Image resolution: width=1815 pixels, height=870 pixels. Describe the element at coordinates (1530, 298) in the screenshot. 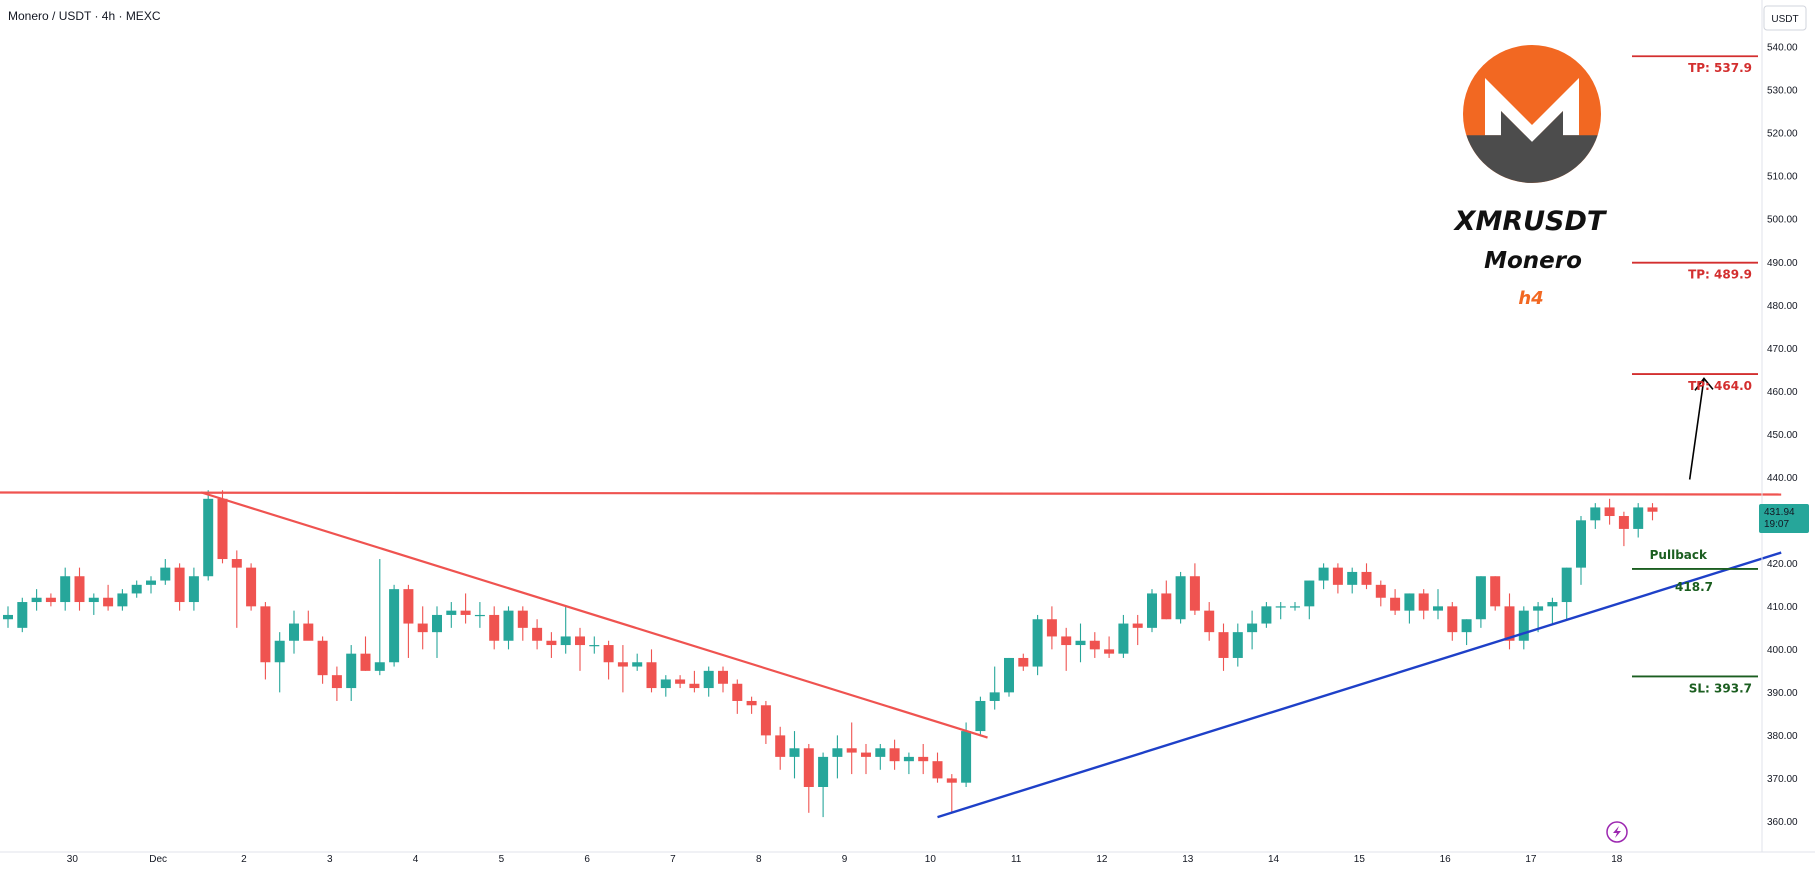

I see `brand-timeframe: h4` at that location.